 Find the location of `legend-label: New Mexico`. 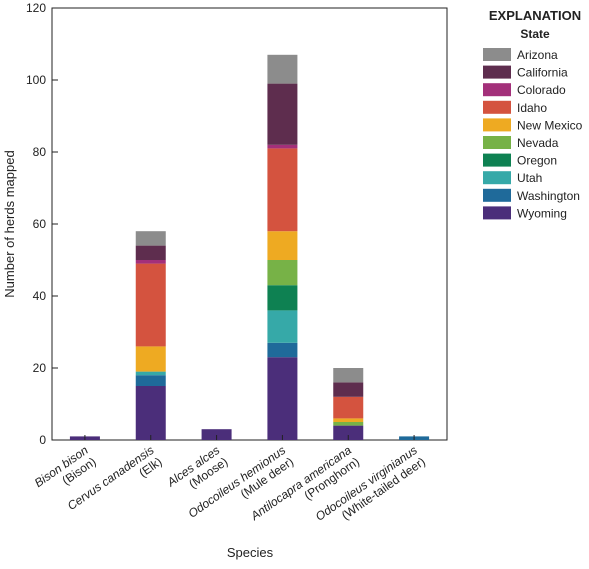

legend-label: New Mexico is located at coordinates (550, 125).